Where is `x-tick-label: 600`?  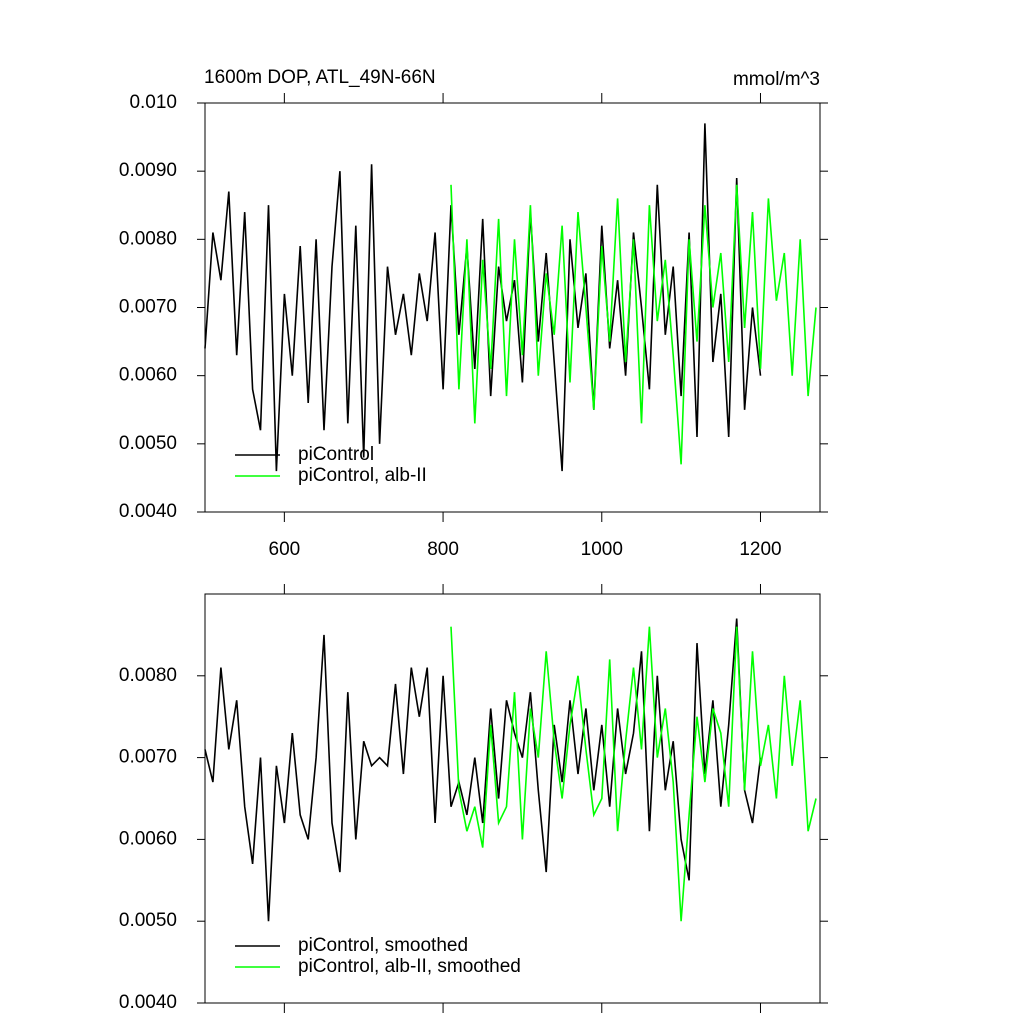
x-tick-label: 600 is located at coordinates (285, 549).